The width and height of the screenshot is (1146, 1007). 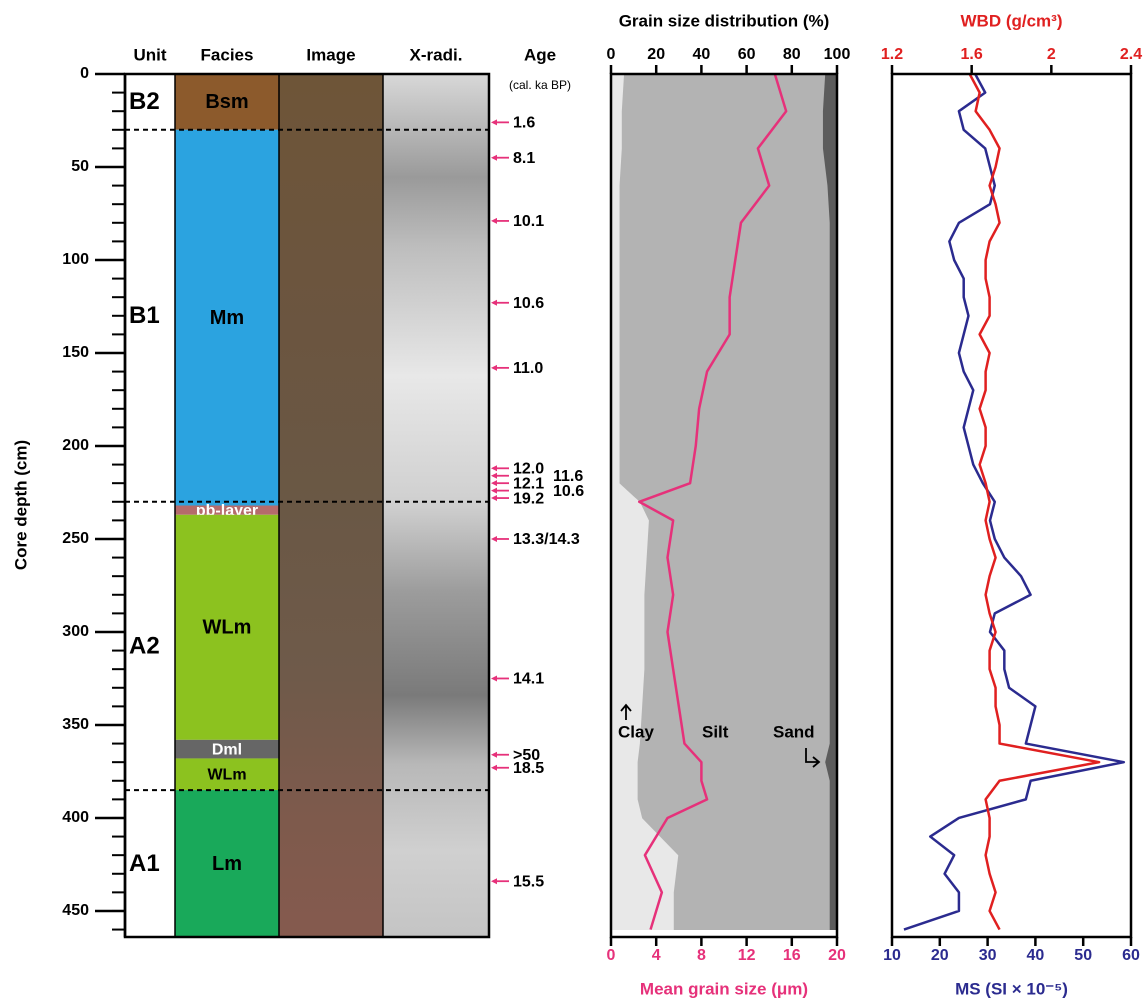 What do you see at coordinates (528, 368) in the screenshot?
I see `age-label: 11.0` at bounding box center [528, 368].